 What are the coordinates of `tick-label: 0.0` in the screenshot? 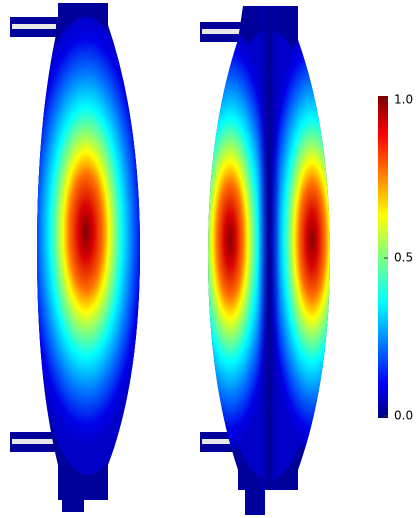 It's located at (403, 416).